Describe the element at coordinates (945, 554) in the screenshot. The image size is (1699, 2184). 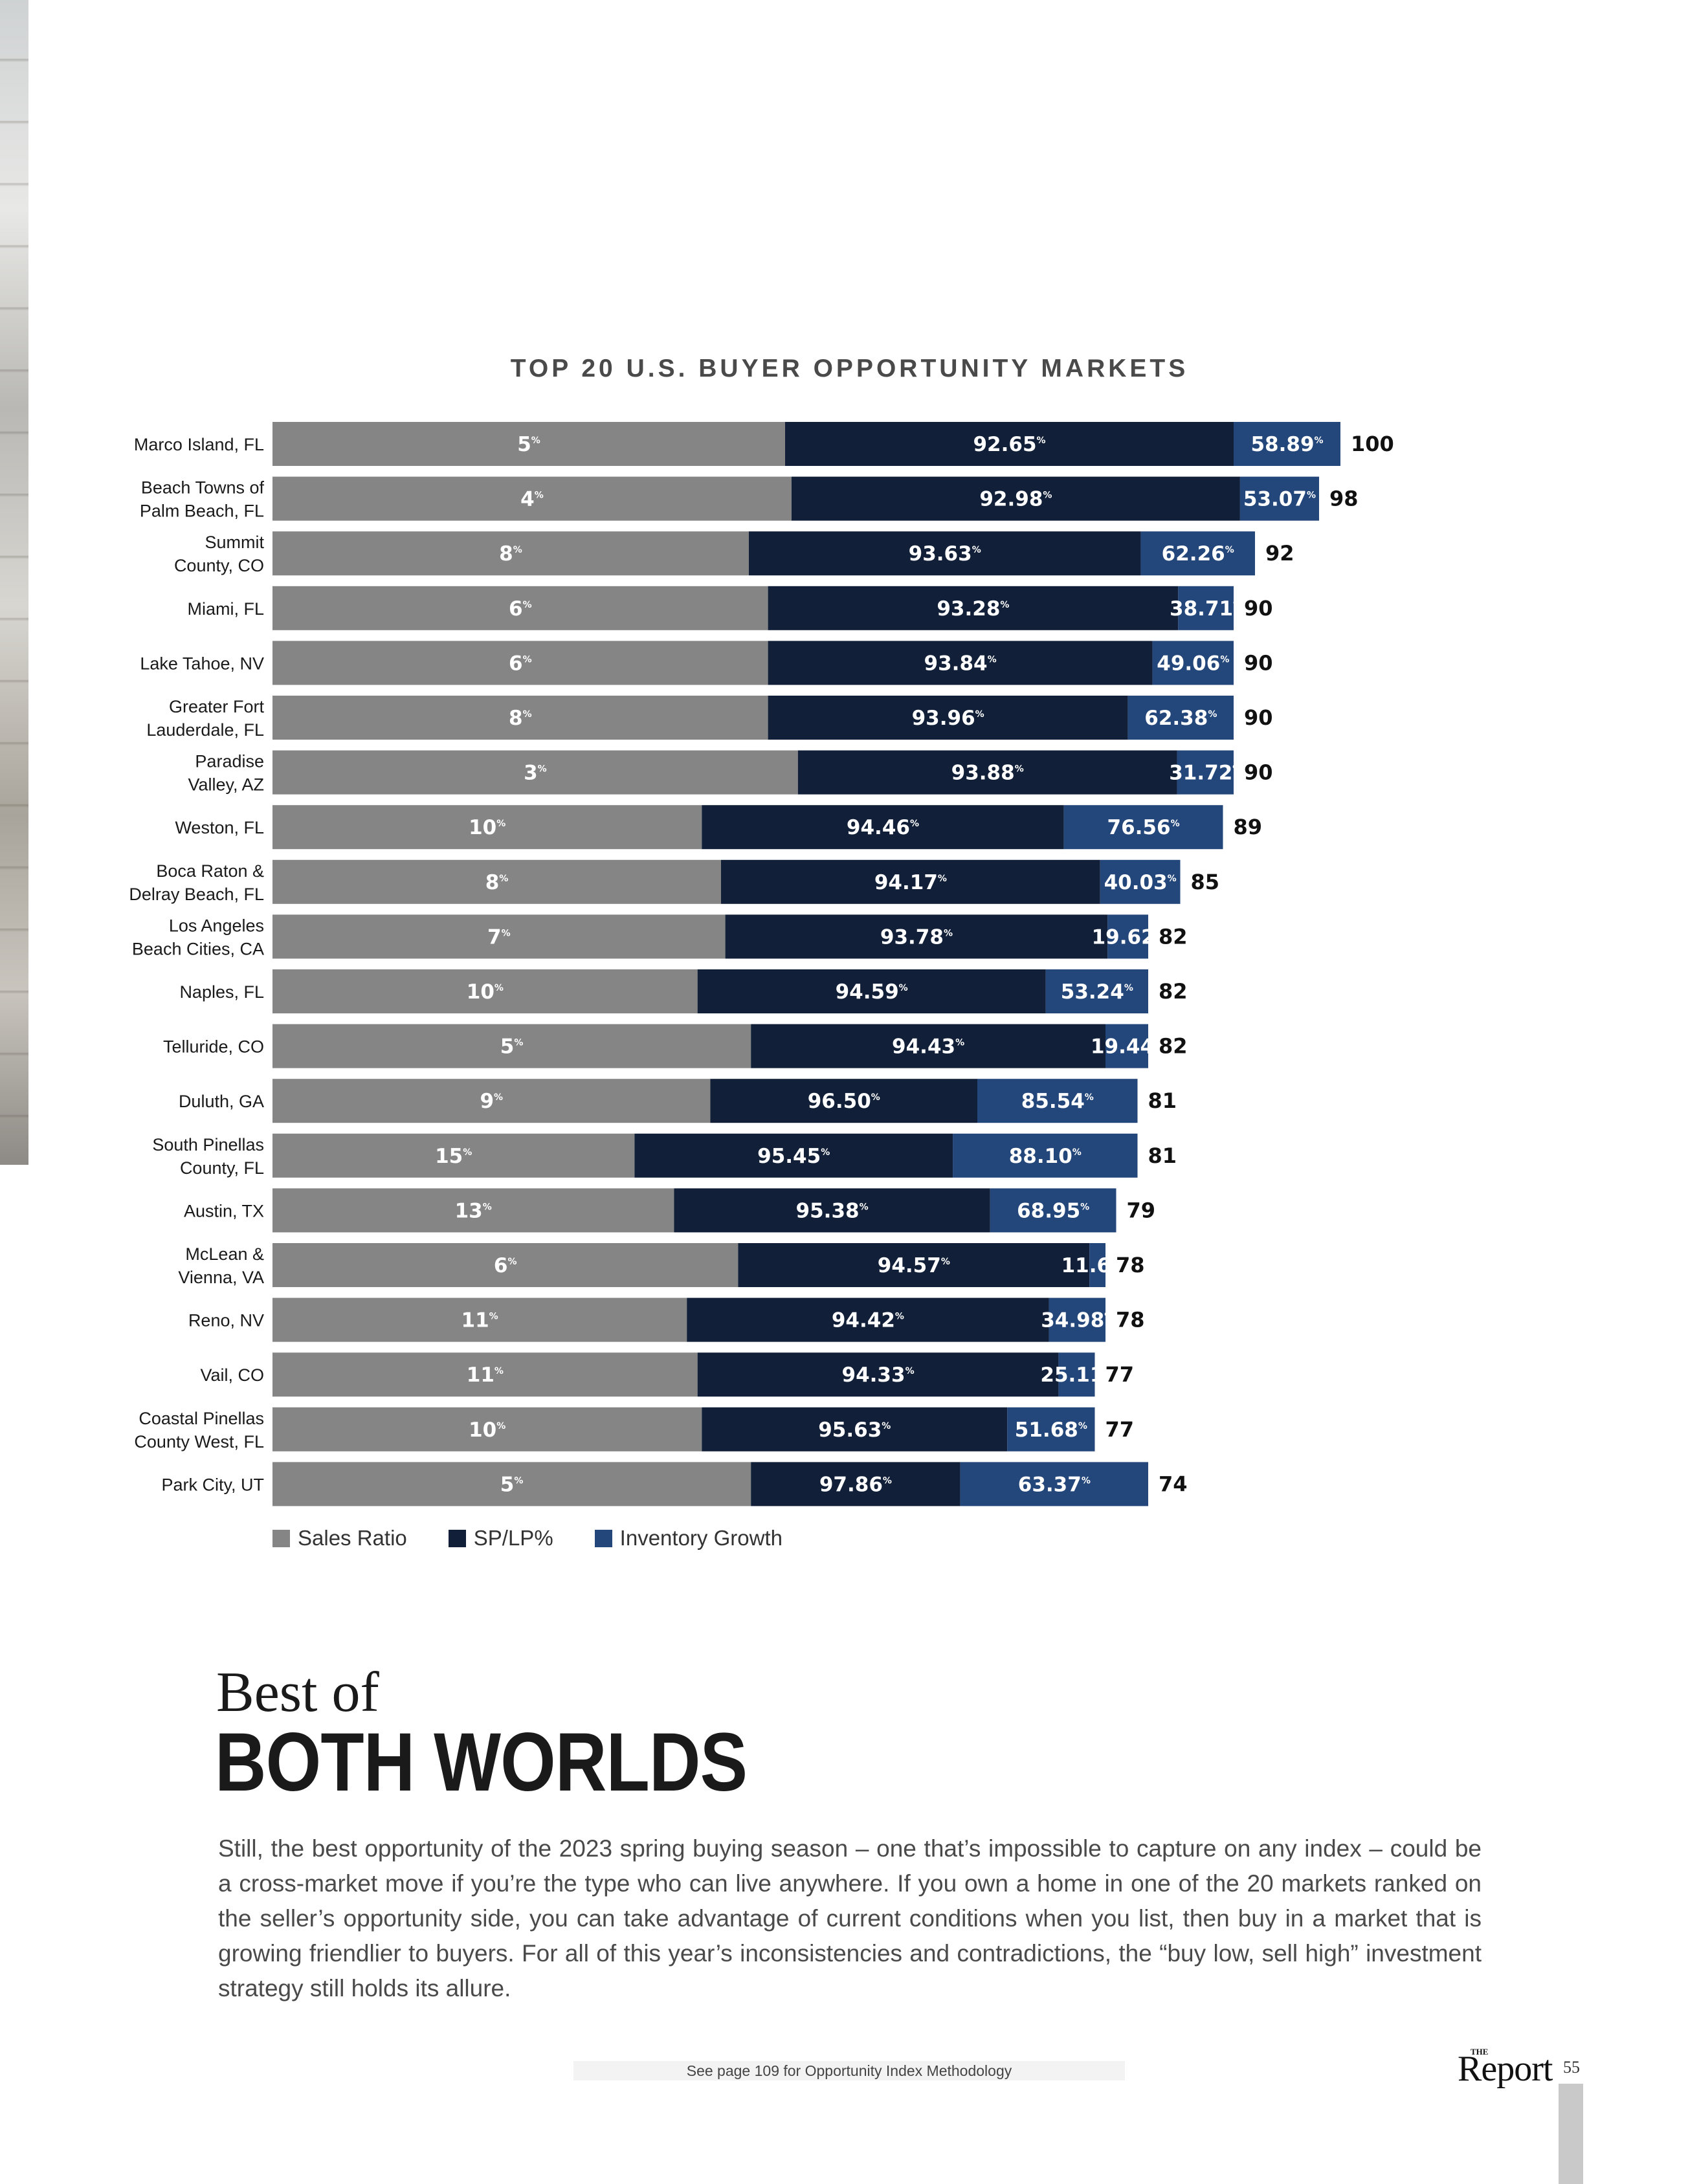
I see `data-label: 93.63%` at that location.